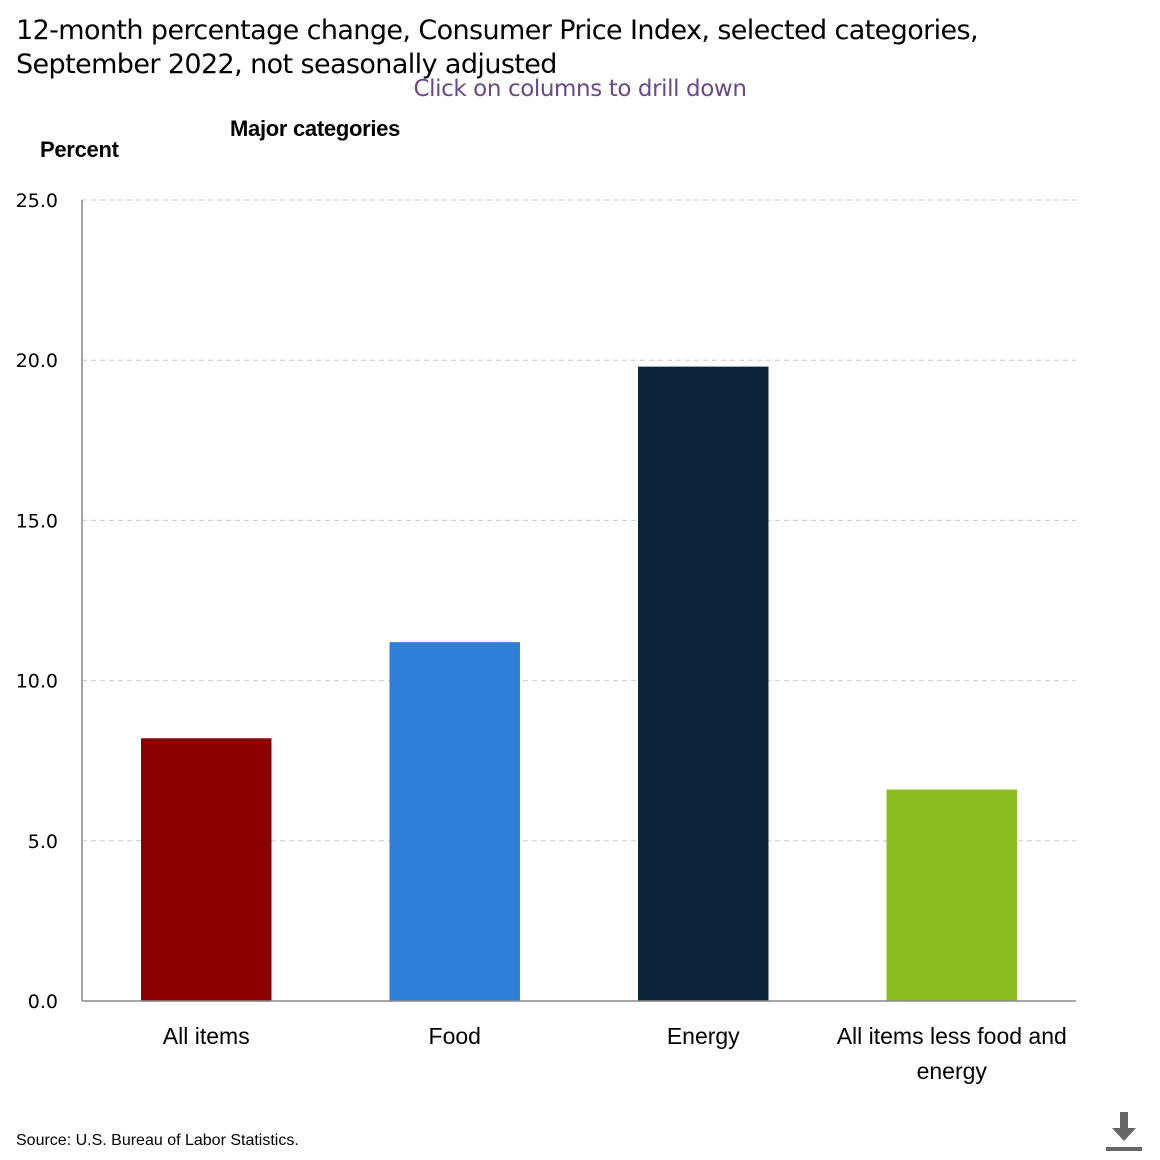 Image resolution: width=1160 pixels, height=1160 pixels. I want to click on chart-title-line-2: September 2022, not seasonally adjusted, so click(286, 64).